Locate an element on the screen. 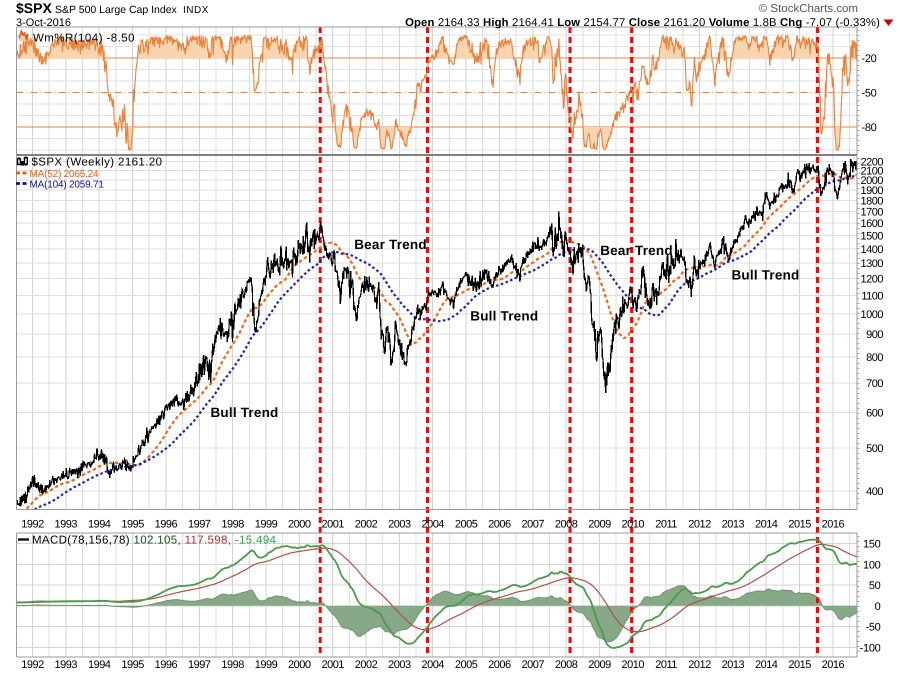 This screenshot has height=673, width=900. svg-text: $SPX is located at coordinates (34, 8).